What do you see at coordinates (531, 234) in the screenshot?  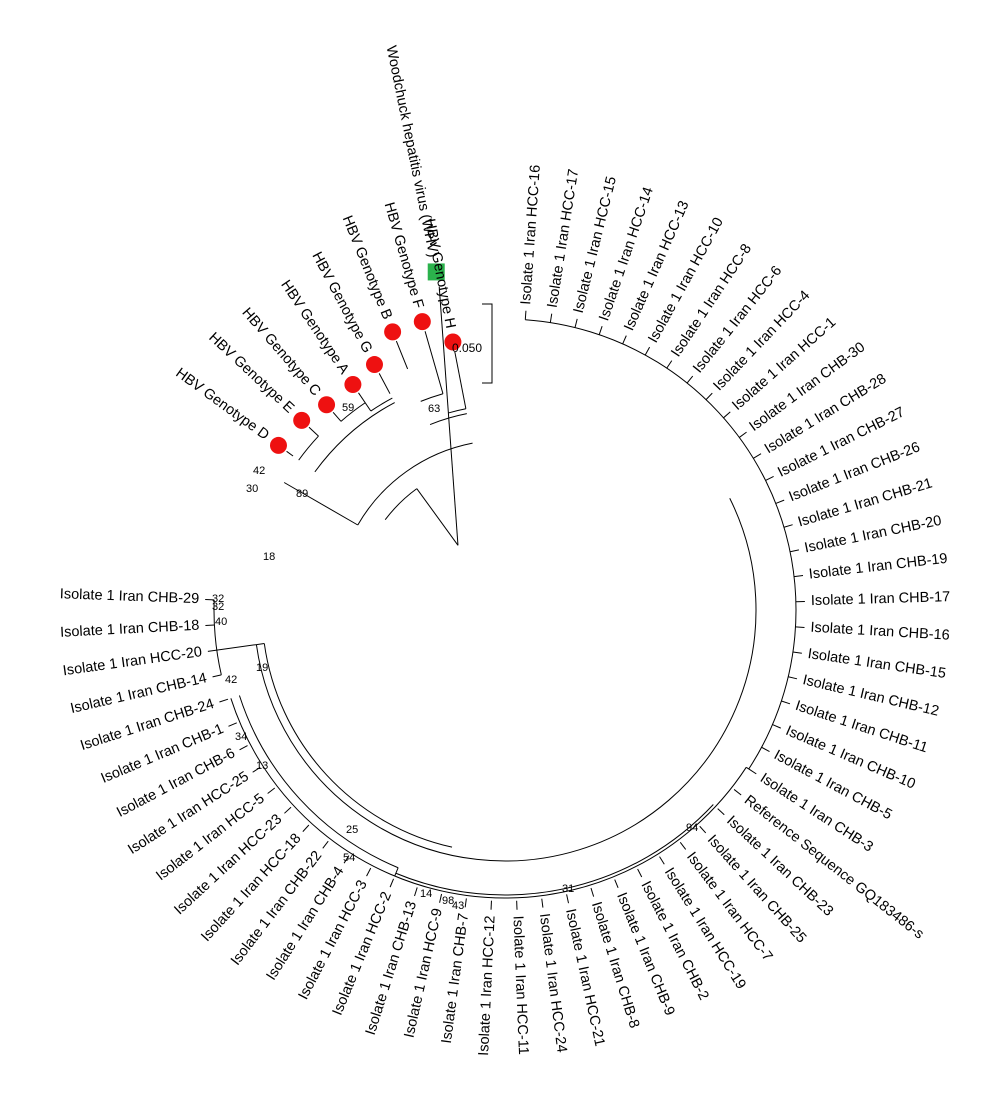 I see `tip-label: Isolate 1 Iran HCC-16` at bounding box center [531, 234].